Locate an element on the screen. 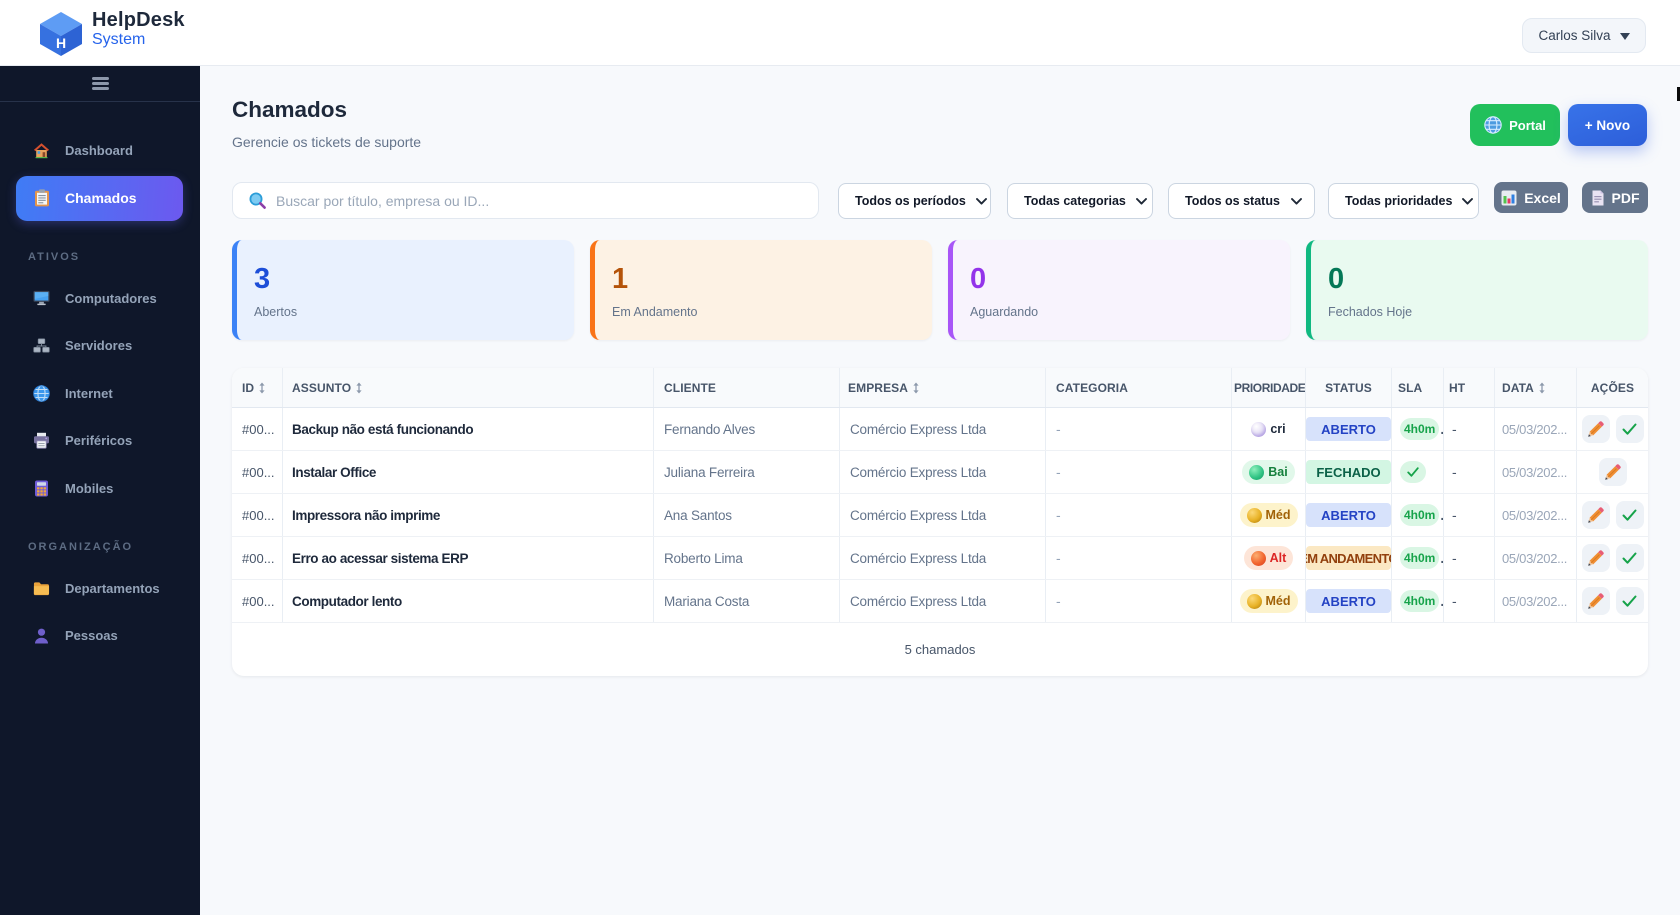 The width and height of the screenshot is (1680, 915). svg-text: H is located at coordinates (61, 43).